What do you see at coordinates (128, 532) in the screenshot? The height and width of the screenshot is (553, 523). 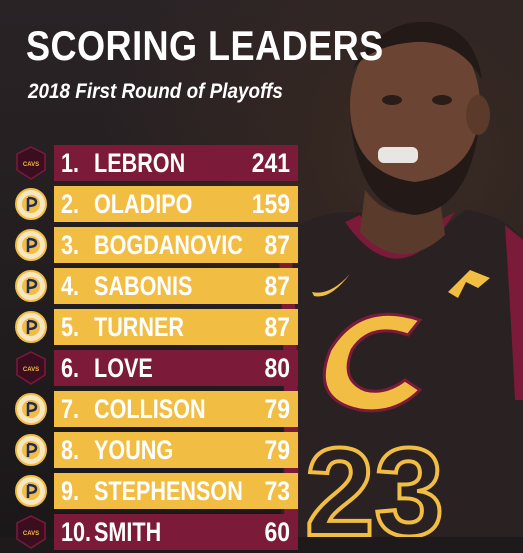 I see `leader-name: SMITH` at bounding box center [128, 532].